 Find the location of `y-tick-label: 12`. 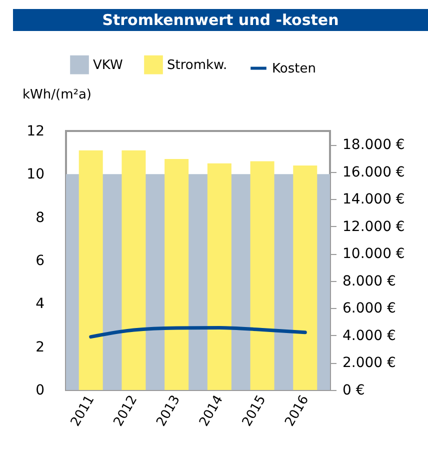

y-tick-label: 12 is located at coordinates (35, 132).